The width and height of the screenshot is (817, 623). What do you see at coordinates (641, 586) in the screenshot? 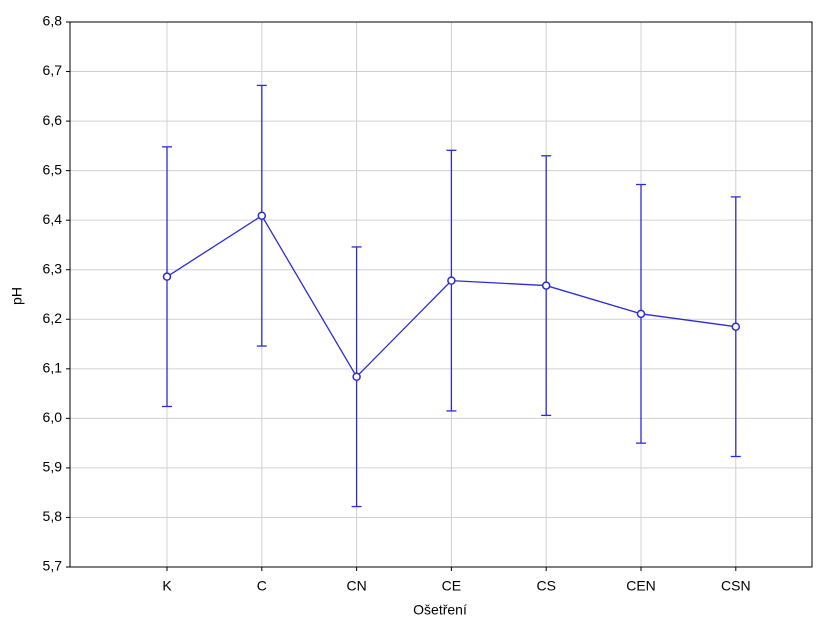
I see `x-tick-label: CEN` at bounding box center [641, 586].